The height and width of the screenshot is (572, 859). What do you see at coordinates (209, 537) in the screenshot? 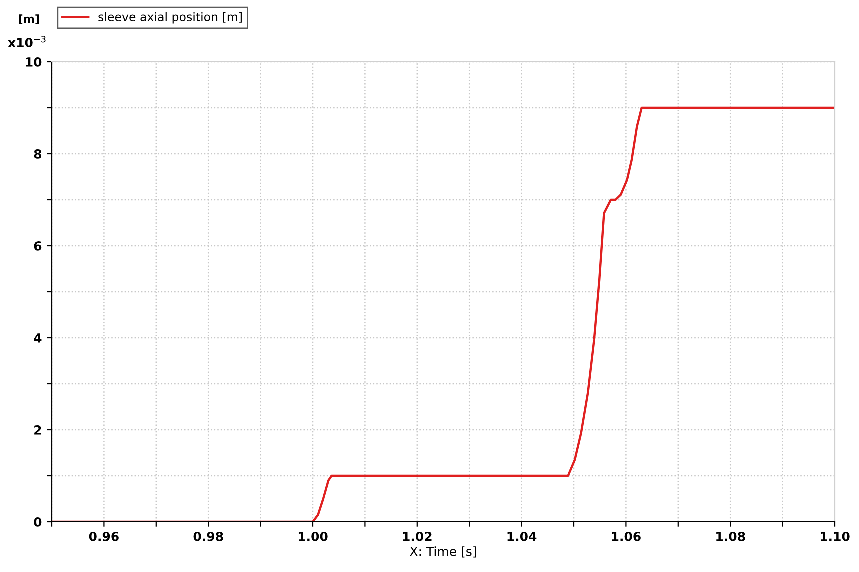
I see `x-tick-label: 0.98` at bounding box center [209, 537].